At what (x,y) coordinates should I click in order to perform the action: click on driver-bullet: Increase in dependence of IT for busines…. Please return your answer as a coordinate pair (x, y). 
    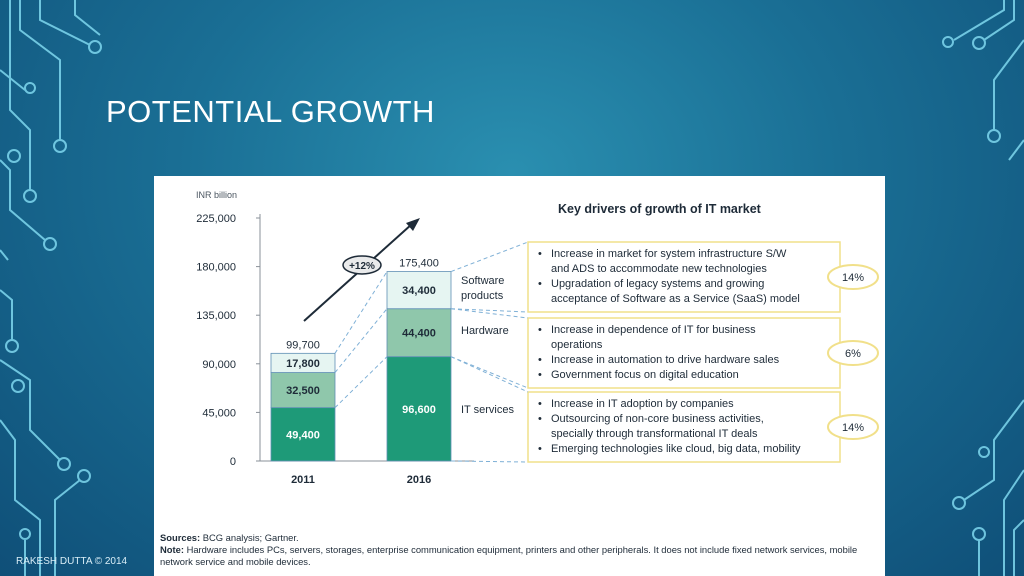
    Looking at the image, I should click on (653, 330).